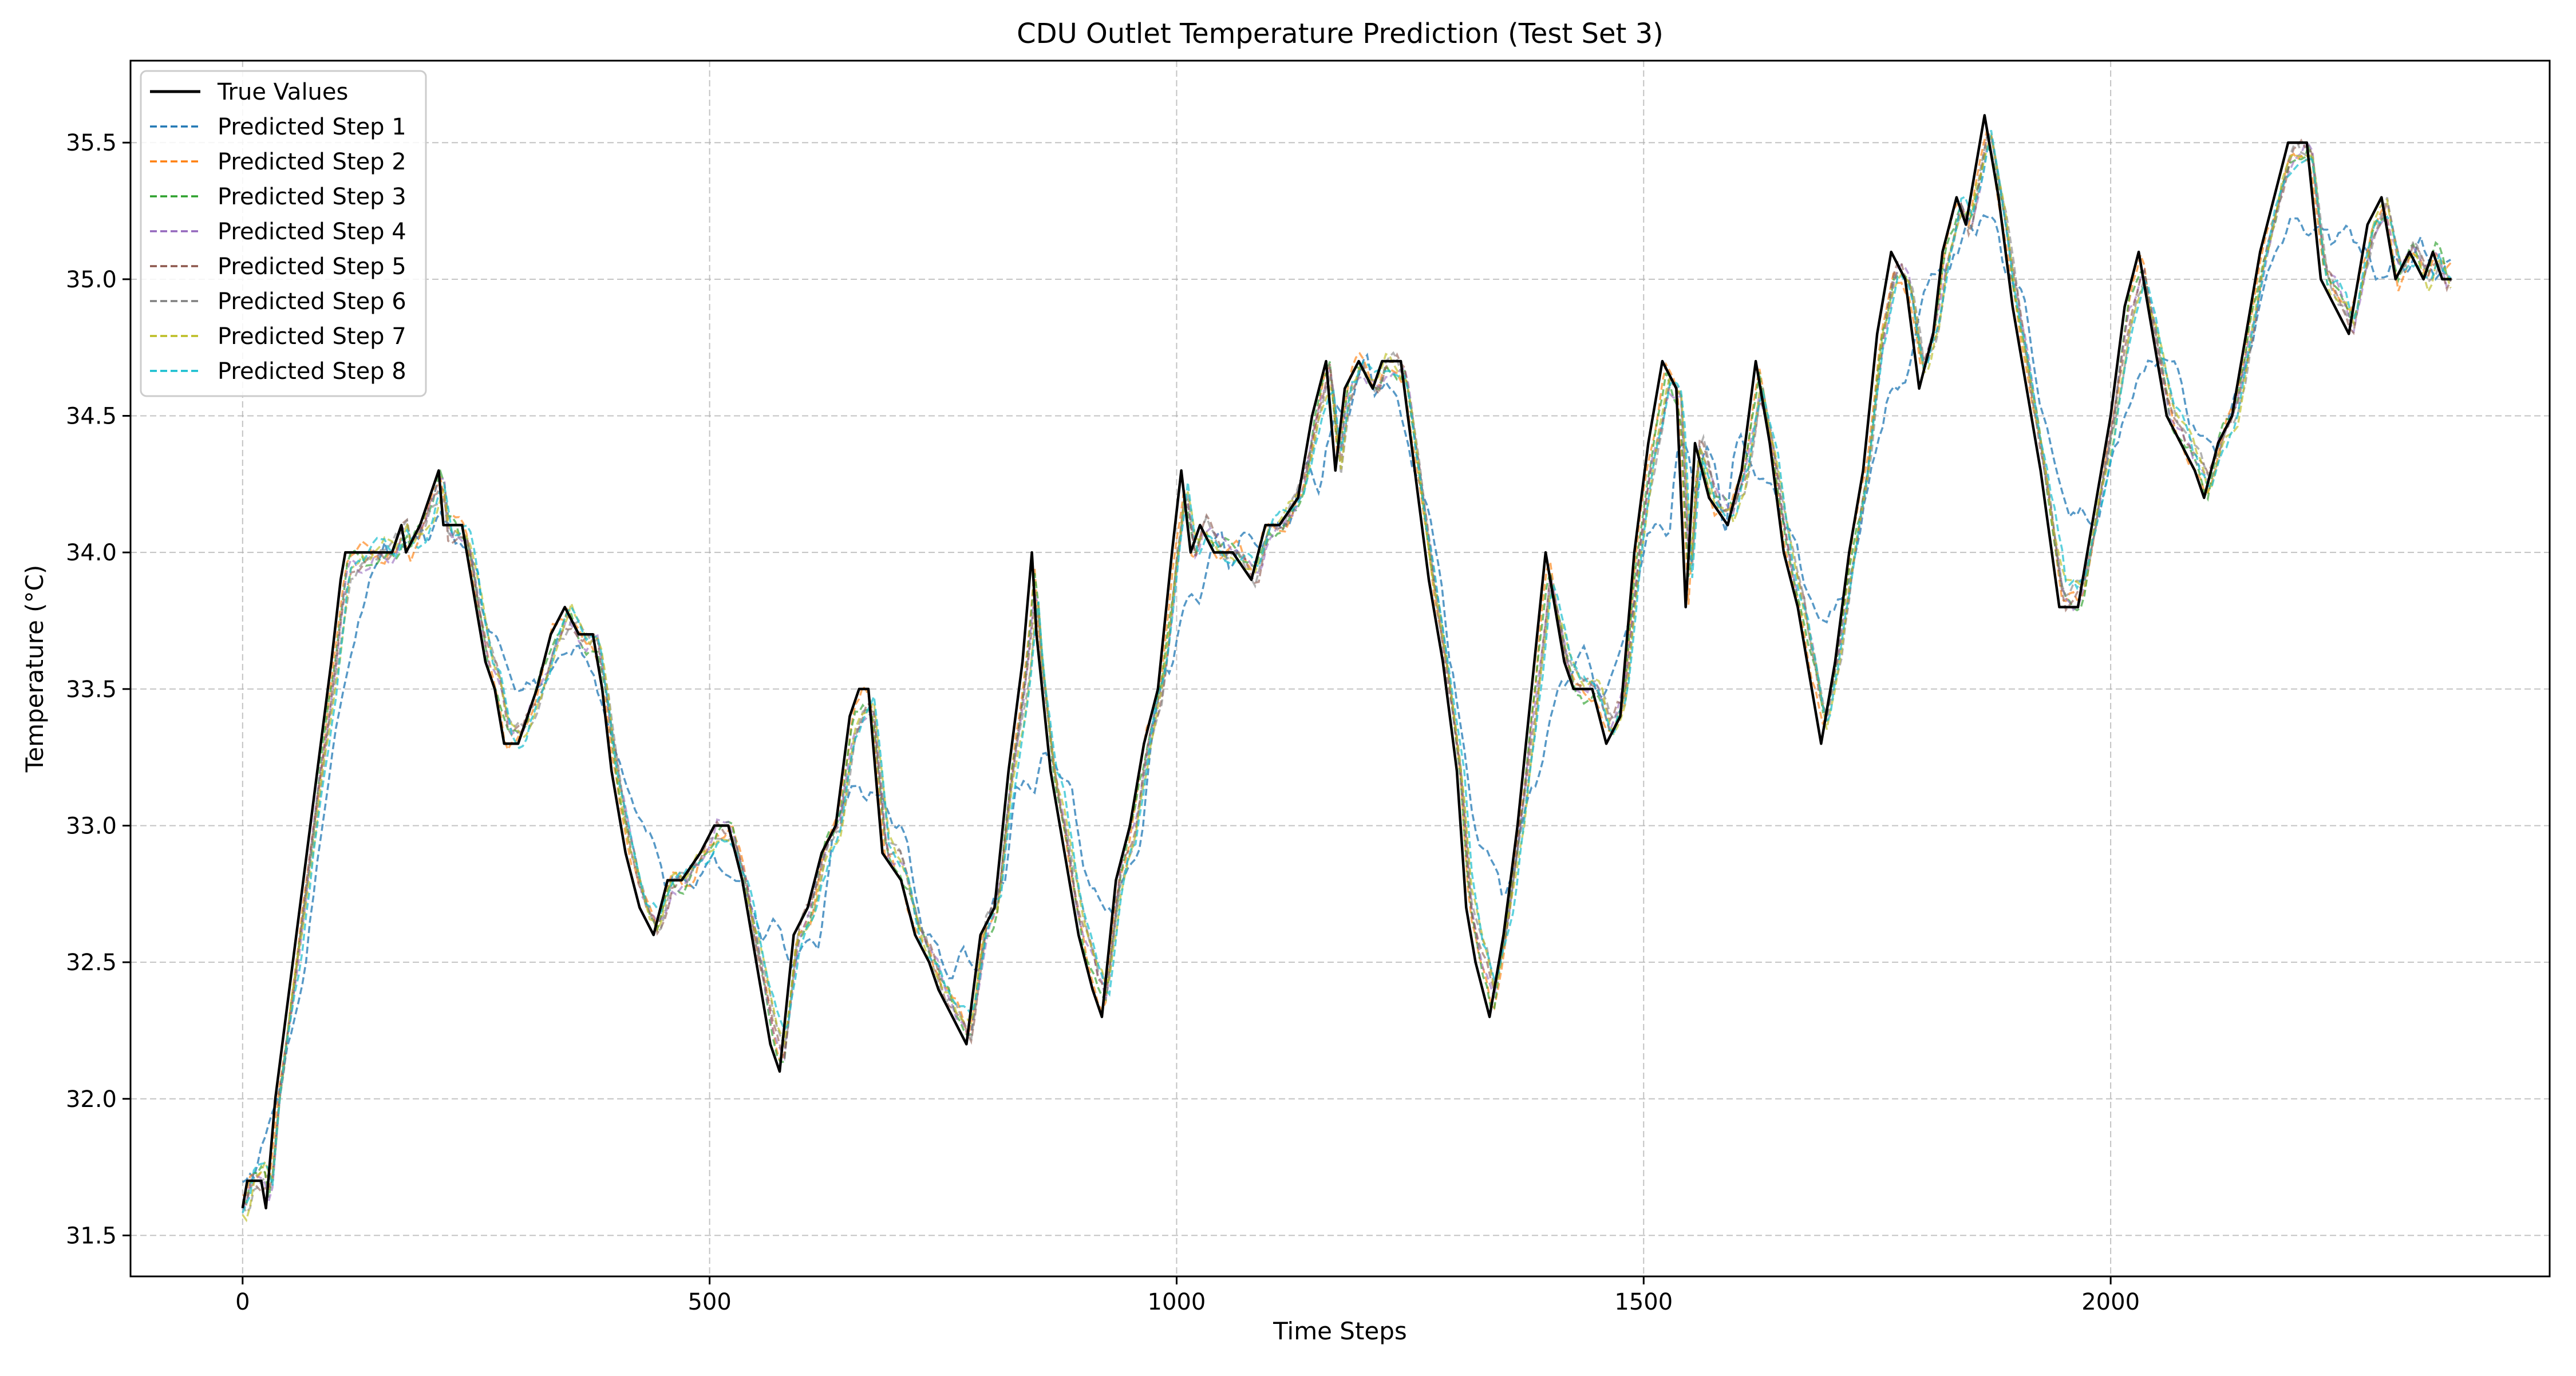  I want to click on legend-label: Predicted Step 4, so click(312, 232).